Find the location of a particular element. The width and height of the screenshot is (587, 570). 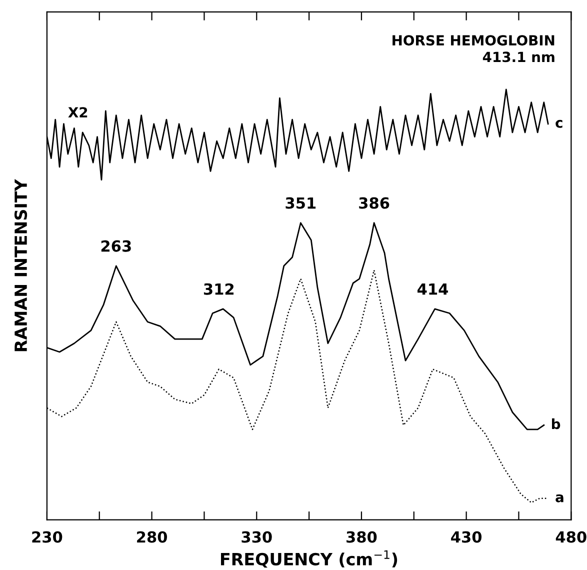

x-tick-label: 380 is located at coordinates (361, 537).